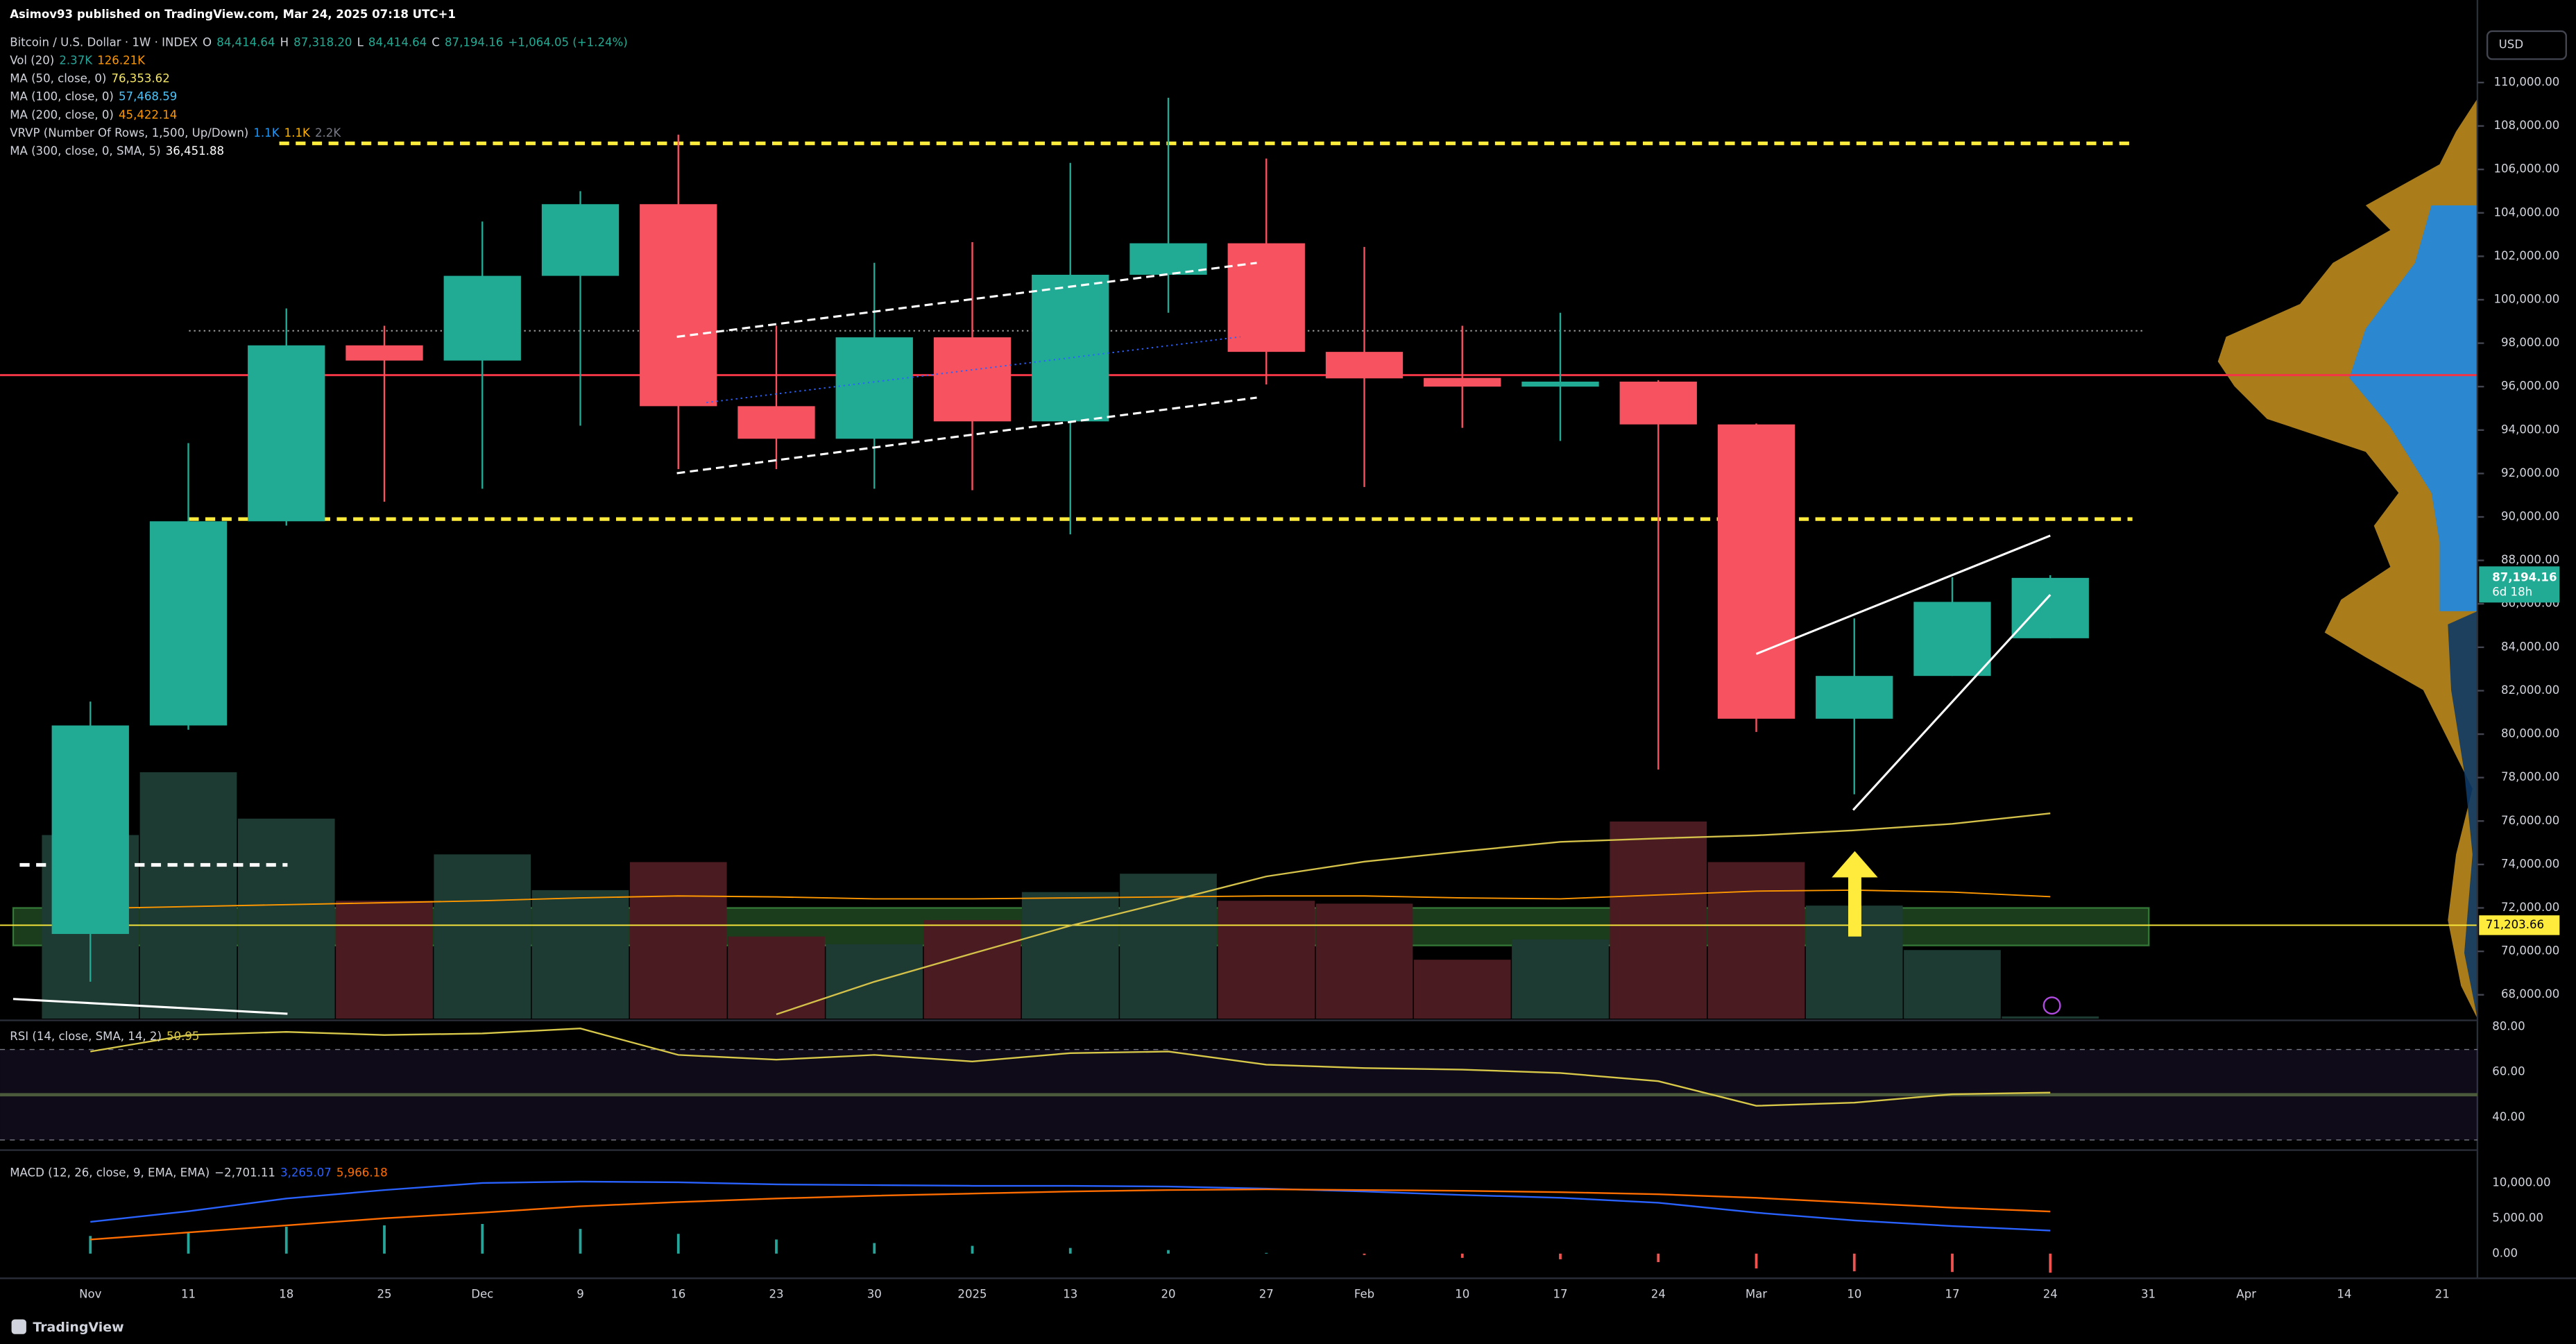 Image resolution: width=2576 pixels, height=1344 pixels. Describe the element at coordinates (2526, 125) in the screenshot. I see `y-tick-label: 108,000.00` at that location.